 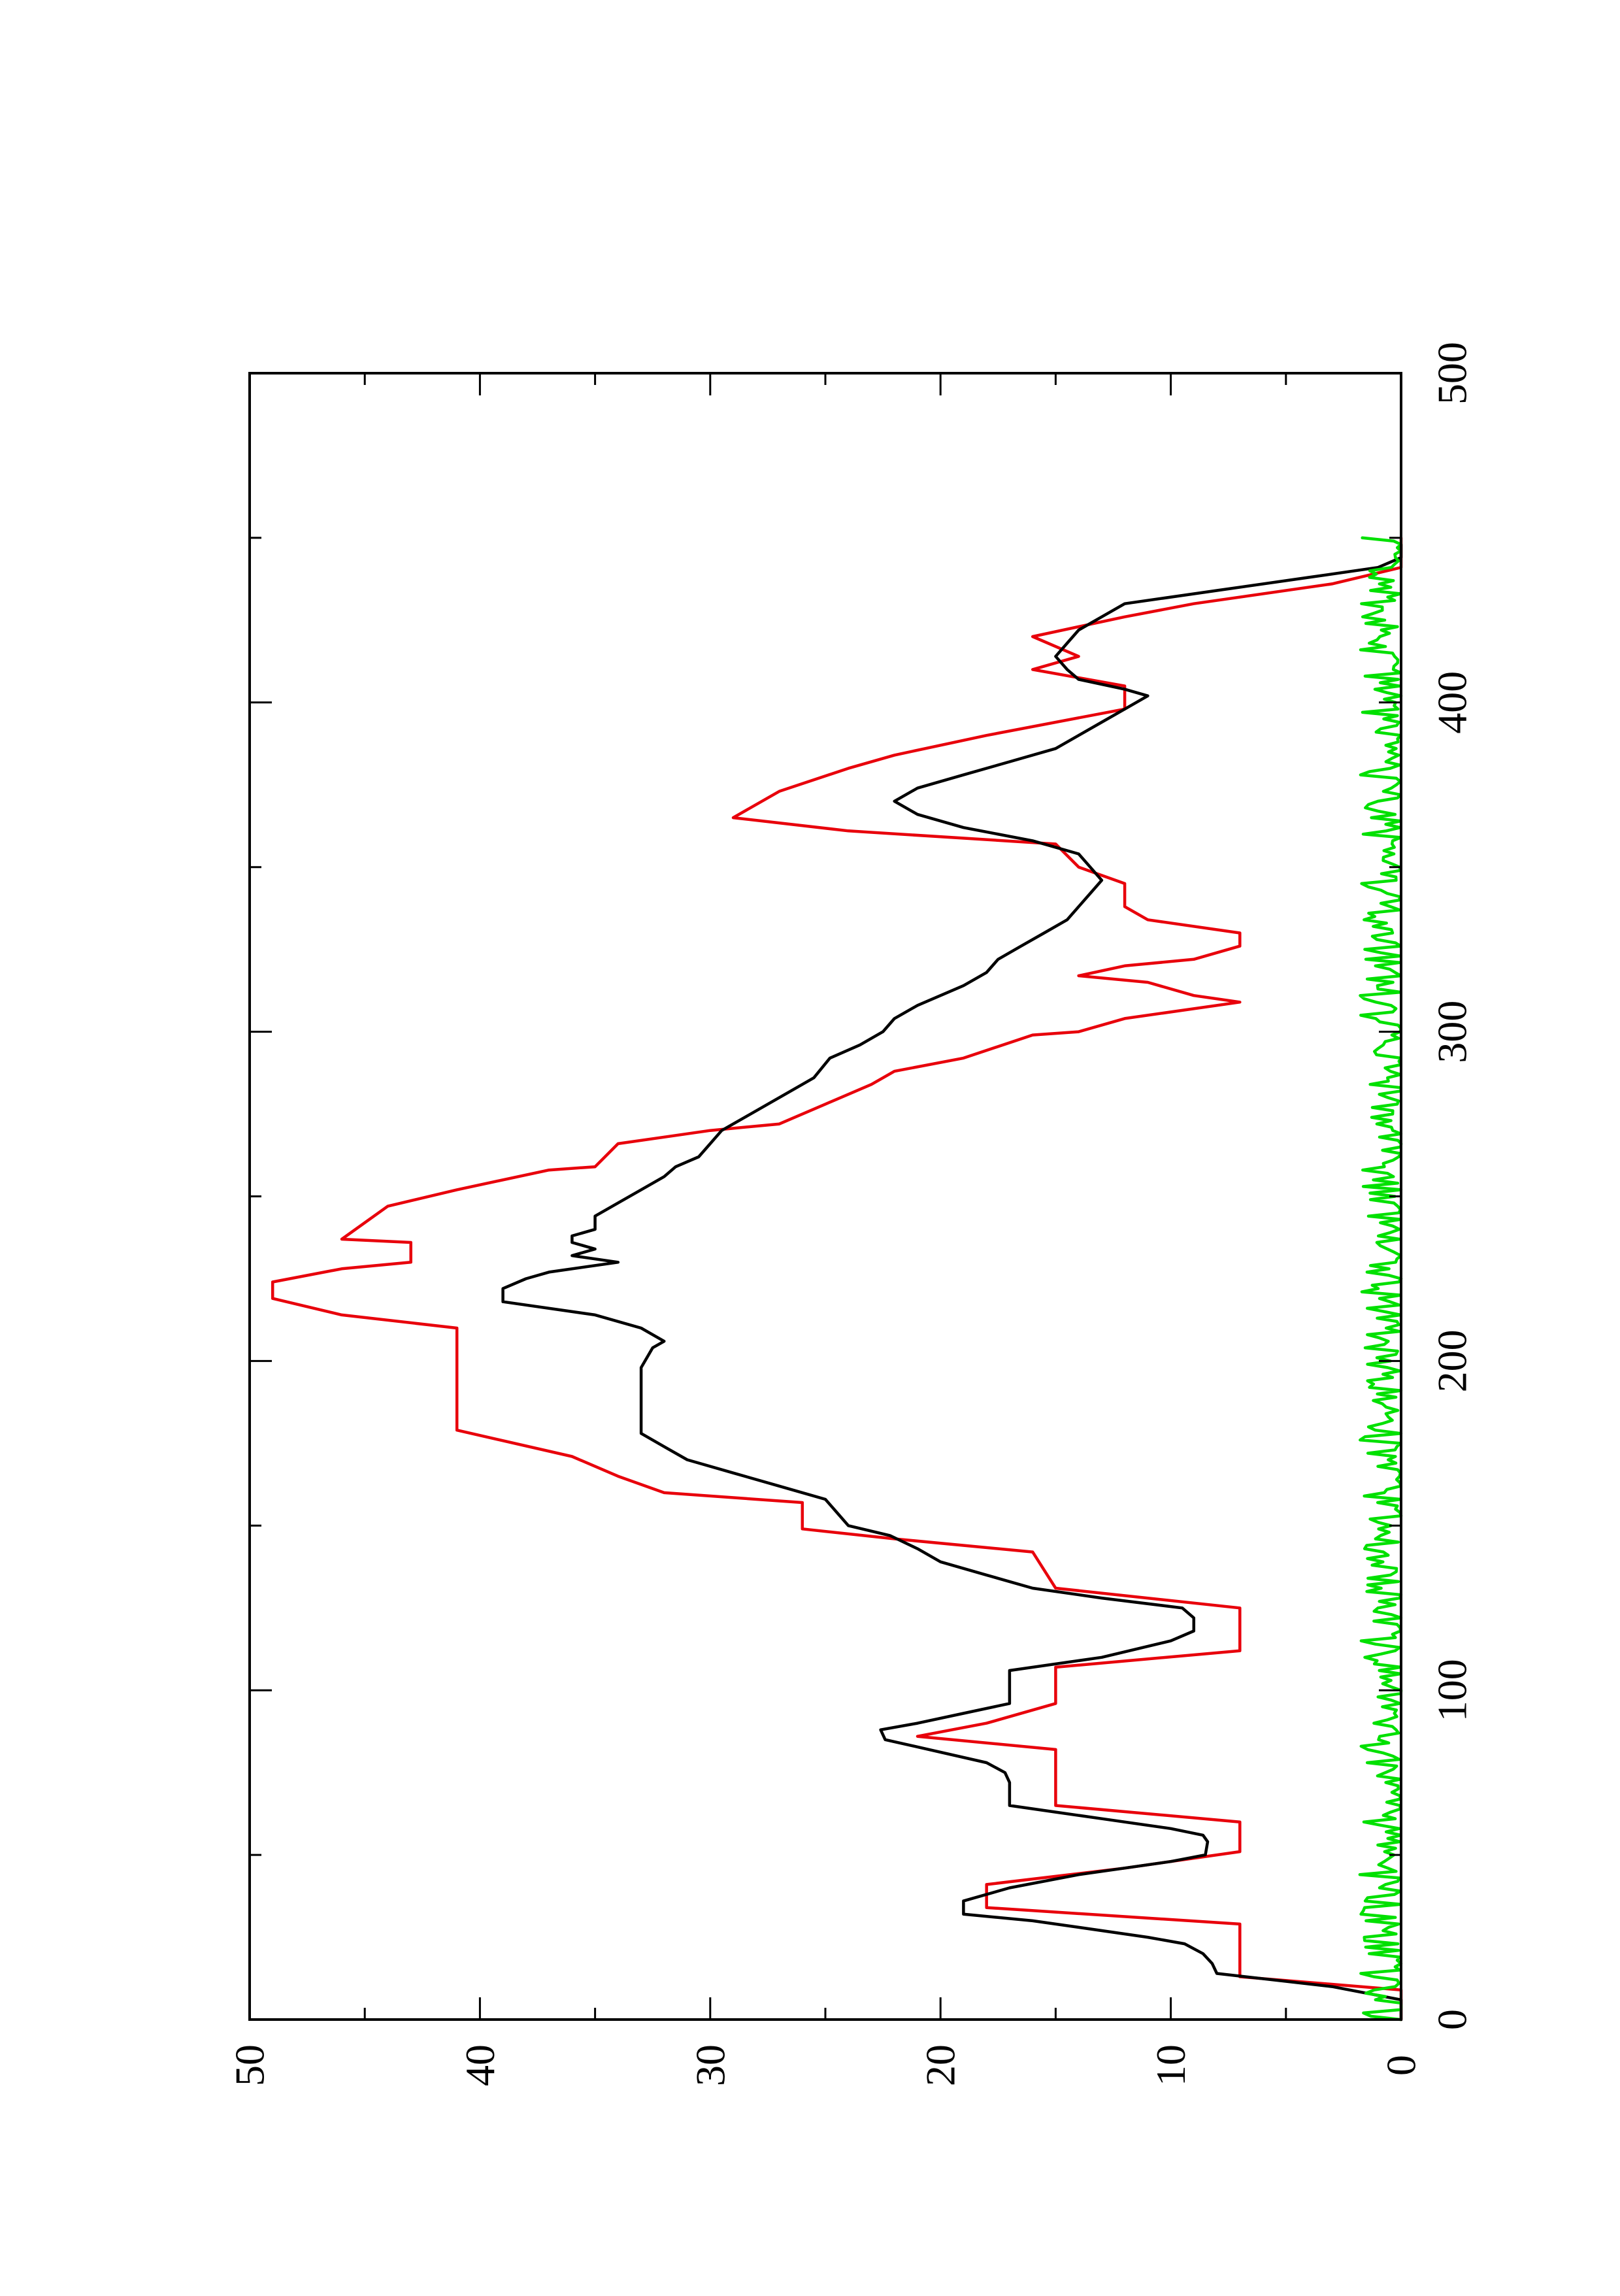 I want to click on x-tick-label: 500, so click(x=1452, y=373).